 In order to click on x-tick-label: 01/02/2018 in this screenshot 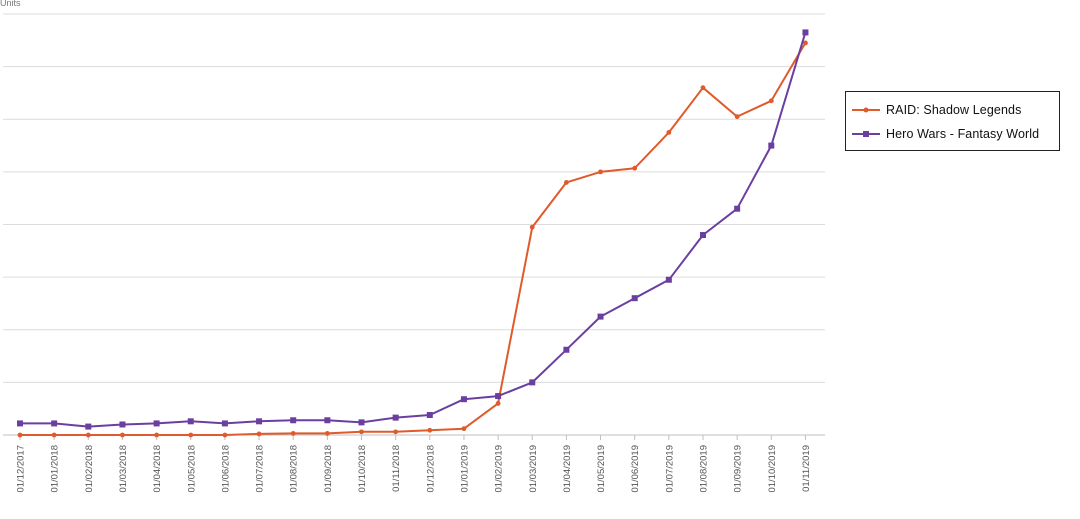, I will do `click(89, 469)`.